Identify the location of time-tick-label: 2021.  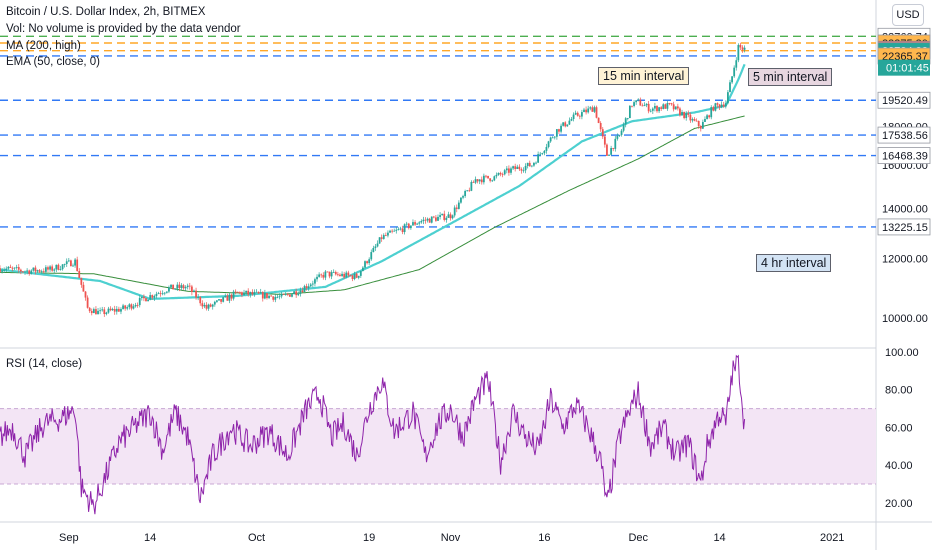
(832, 538).